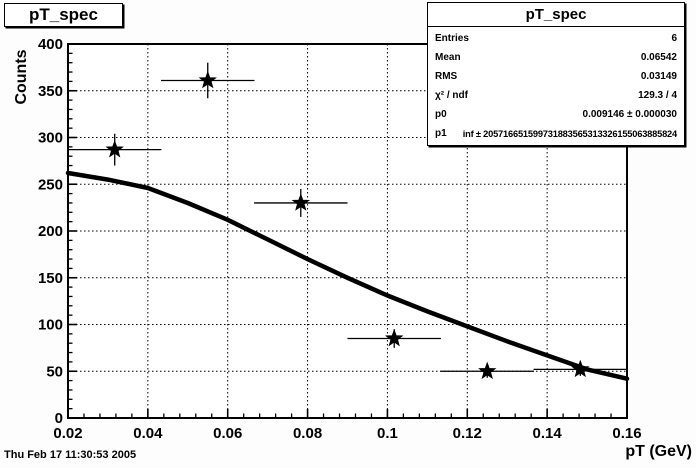  Describe the element at coordinates (50, 184) in the screenshot. I see `y-tick-label: 250` at that location.